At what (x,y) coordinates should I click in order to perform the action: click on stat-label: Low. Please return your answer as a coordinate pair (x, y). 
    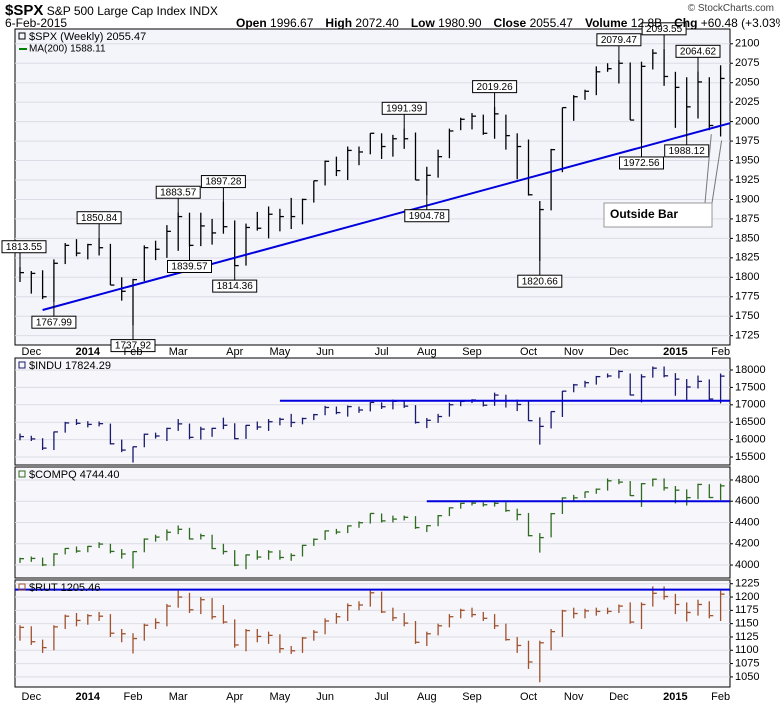
    Looking at the image, I should click on (422, 23).